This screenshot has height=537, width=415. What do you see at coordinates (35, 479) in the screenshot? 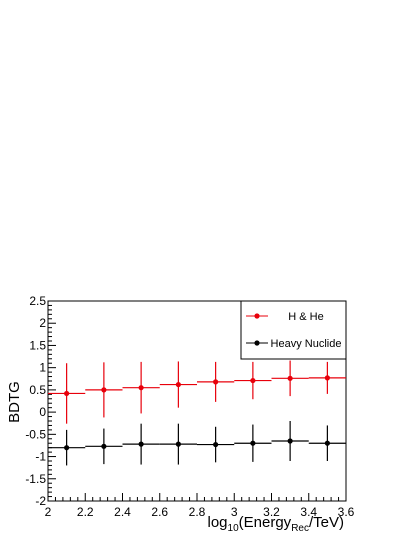
I see `y-tick-label: -1.5` at bounding box center [35, 479].